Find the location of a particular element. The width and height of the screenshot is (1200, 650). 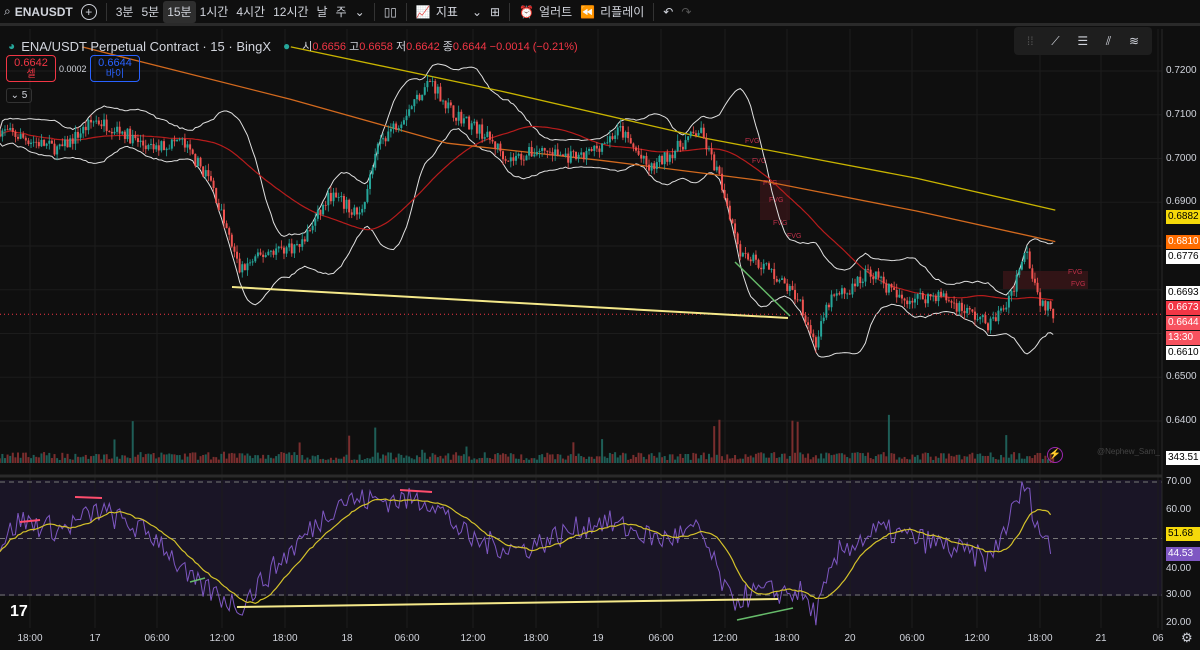

symbol-title: ENA/USDT Perpetual Contract · 15 · BingX is located at coordinates (146, 46).